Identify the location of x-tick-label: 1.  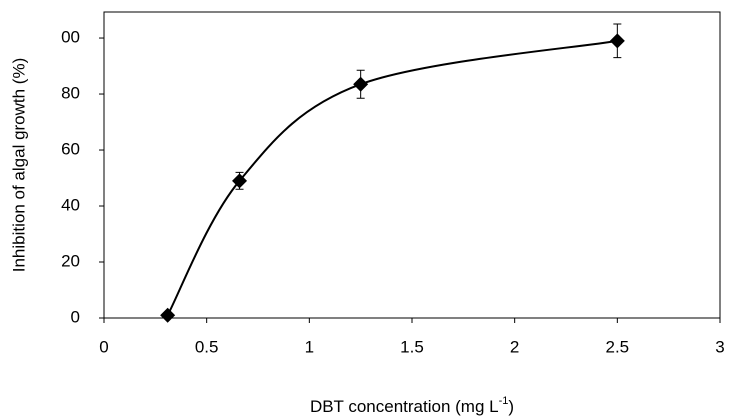
(309, 346).